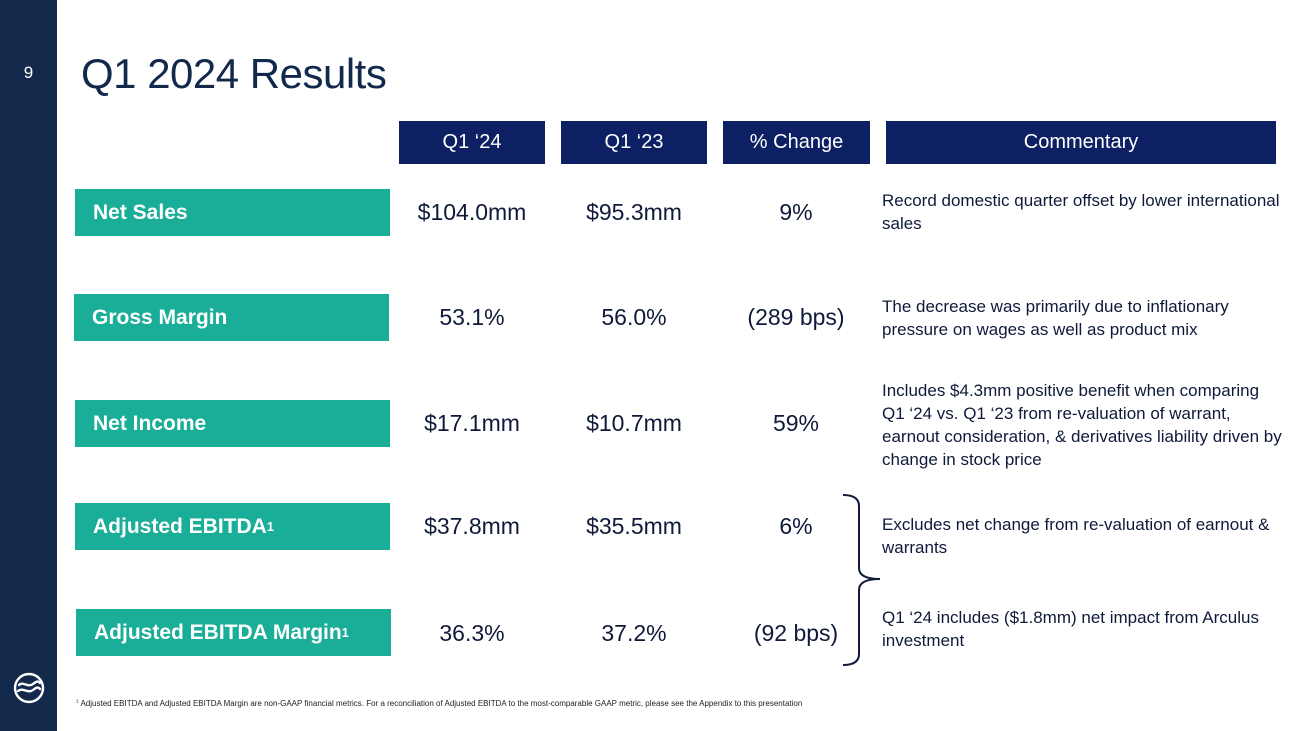 The image size is (1300, 731). I want to click on adjusted-ebitda-margin-q1-24: 36.3%, so click(472, 633).